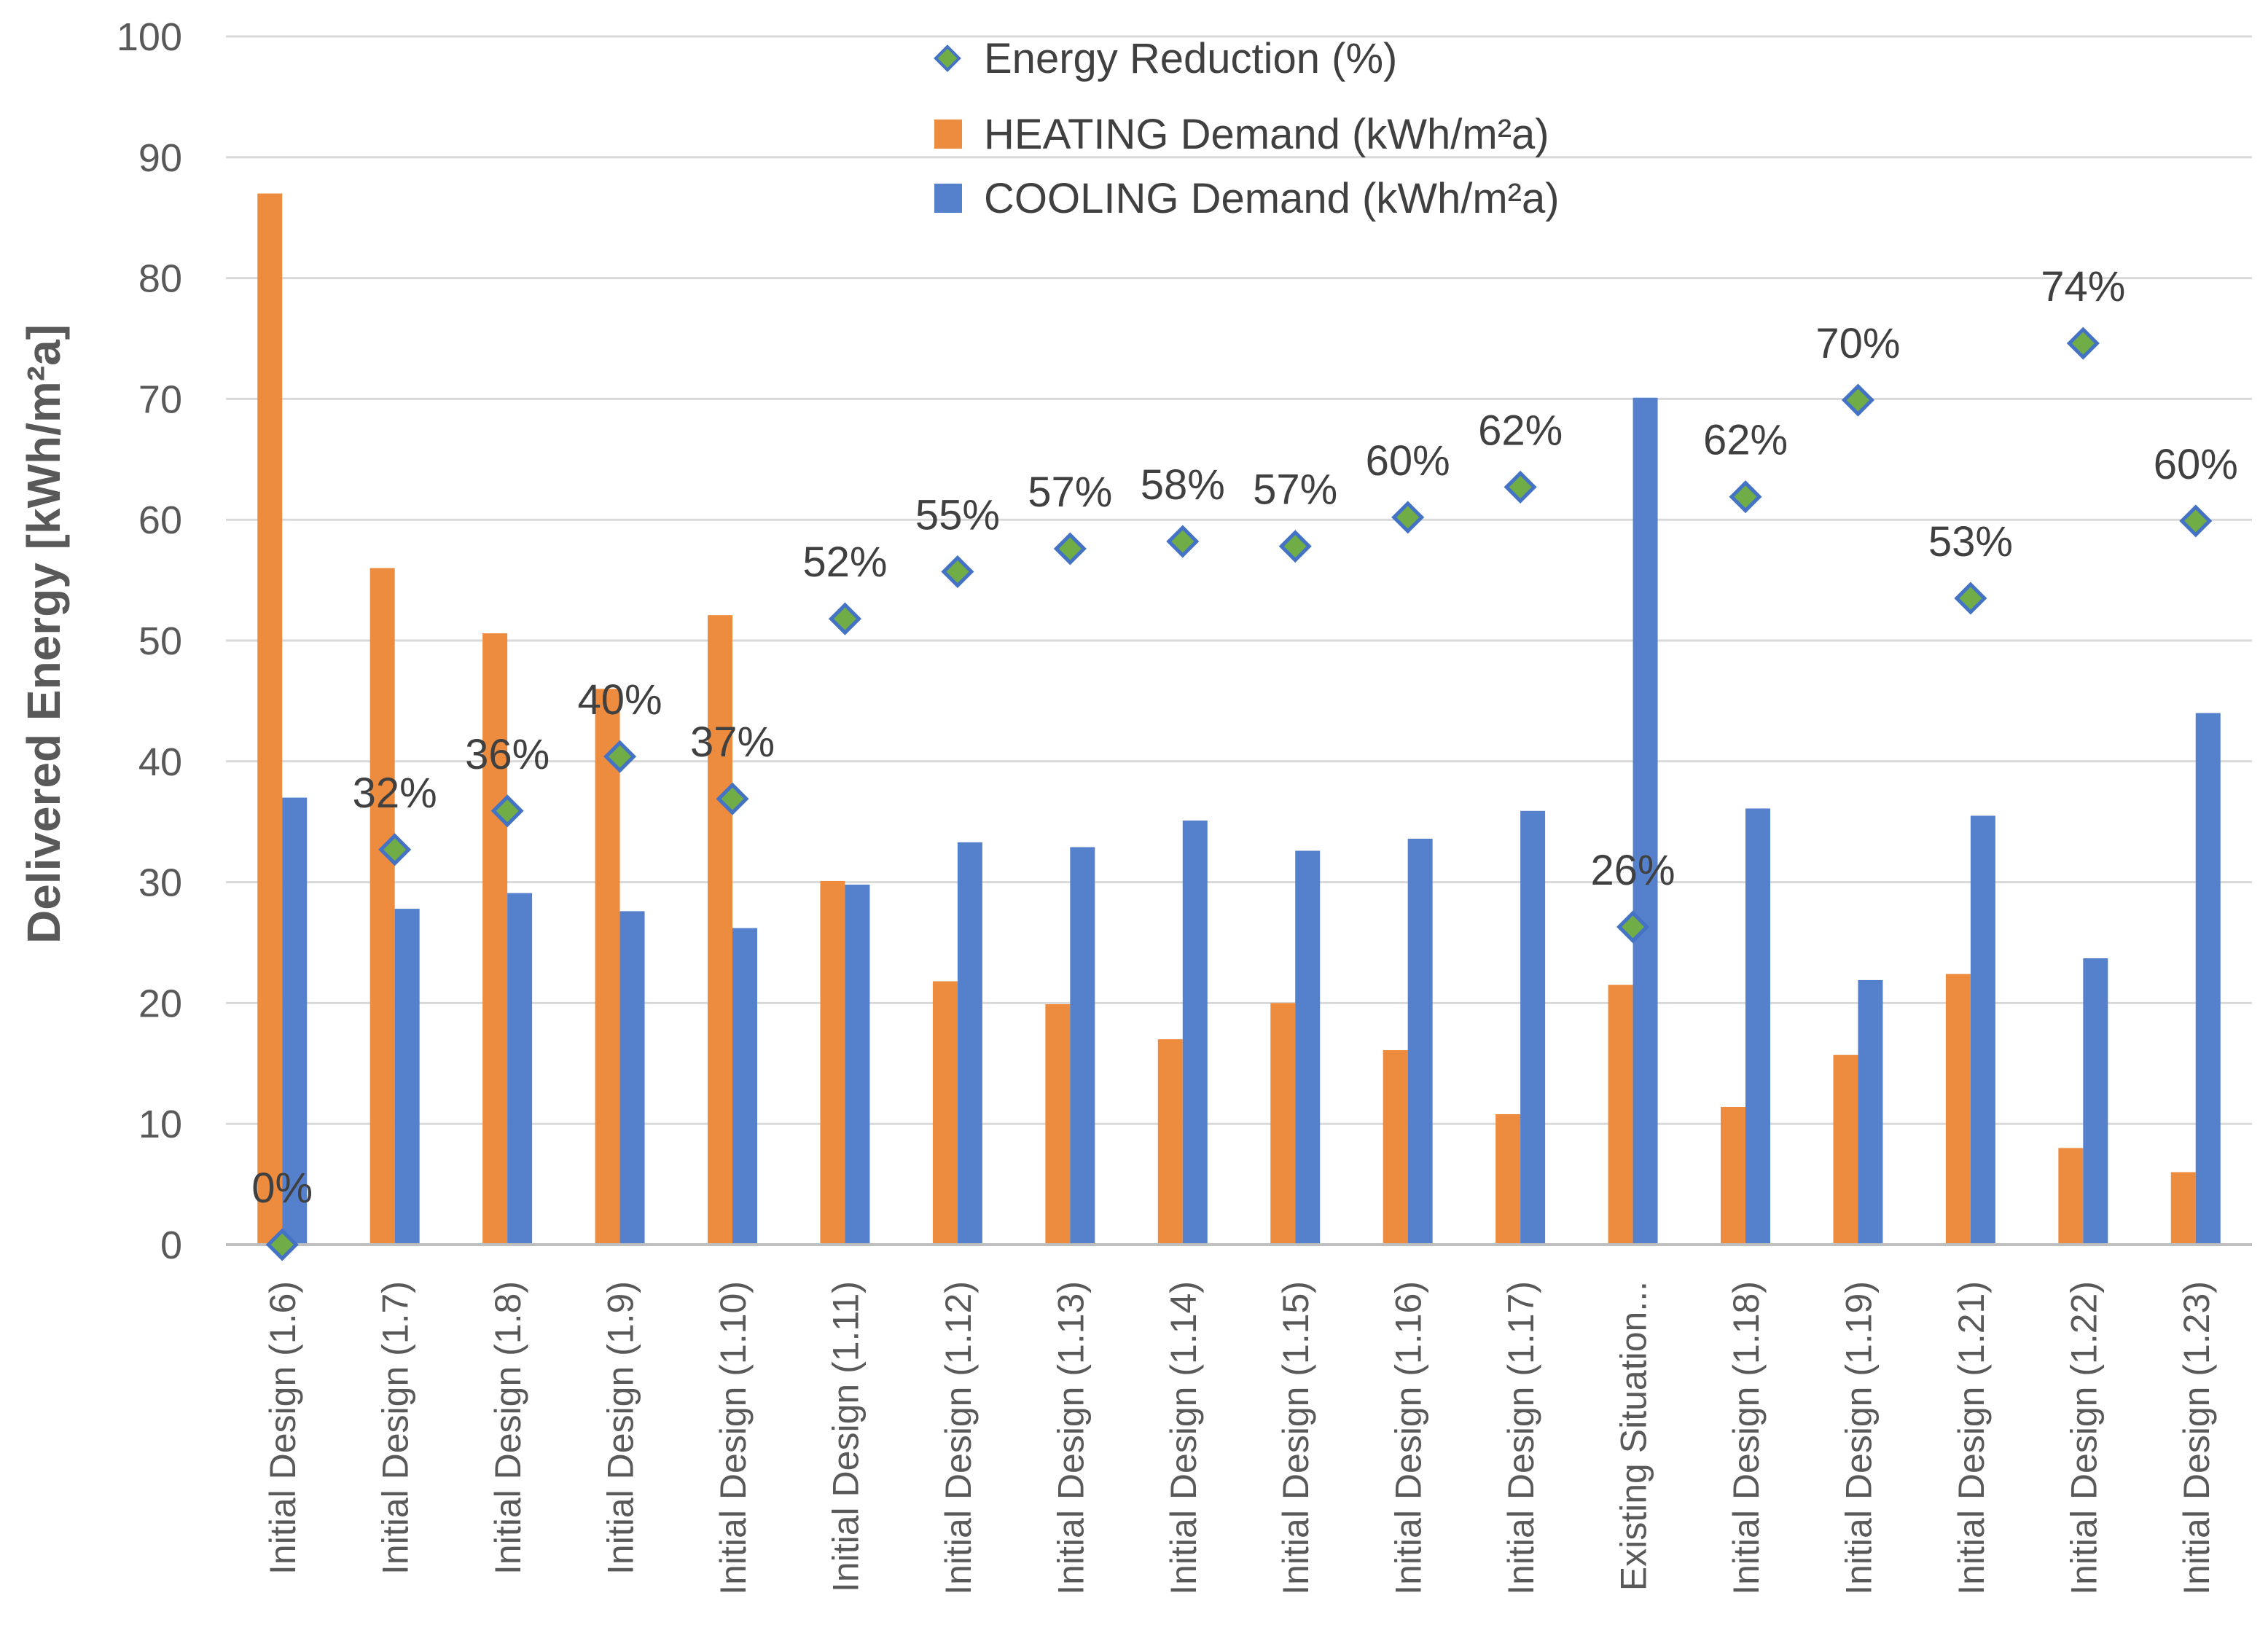 The height and width of the screenshot is (1652, 2260). Describe the element at coordinates (1971, 1438) in the screenshot. I see `x-tick-label-15: Initial Design (1.21)` at that location.